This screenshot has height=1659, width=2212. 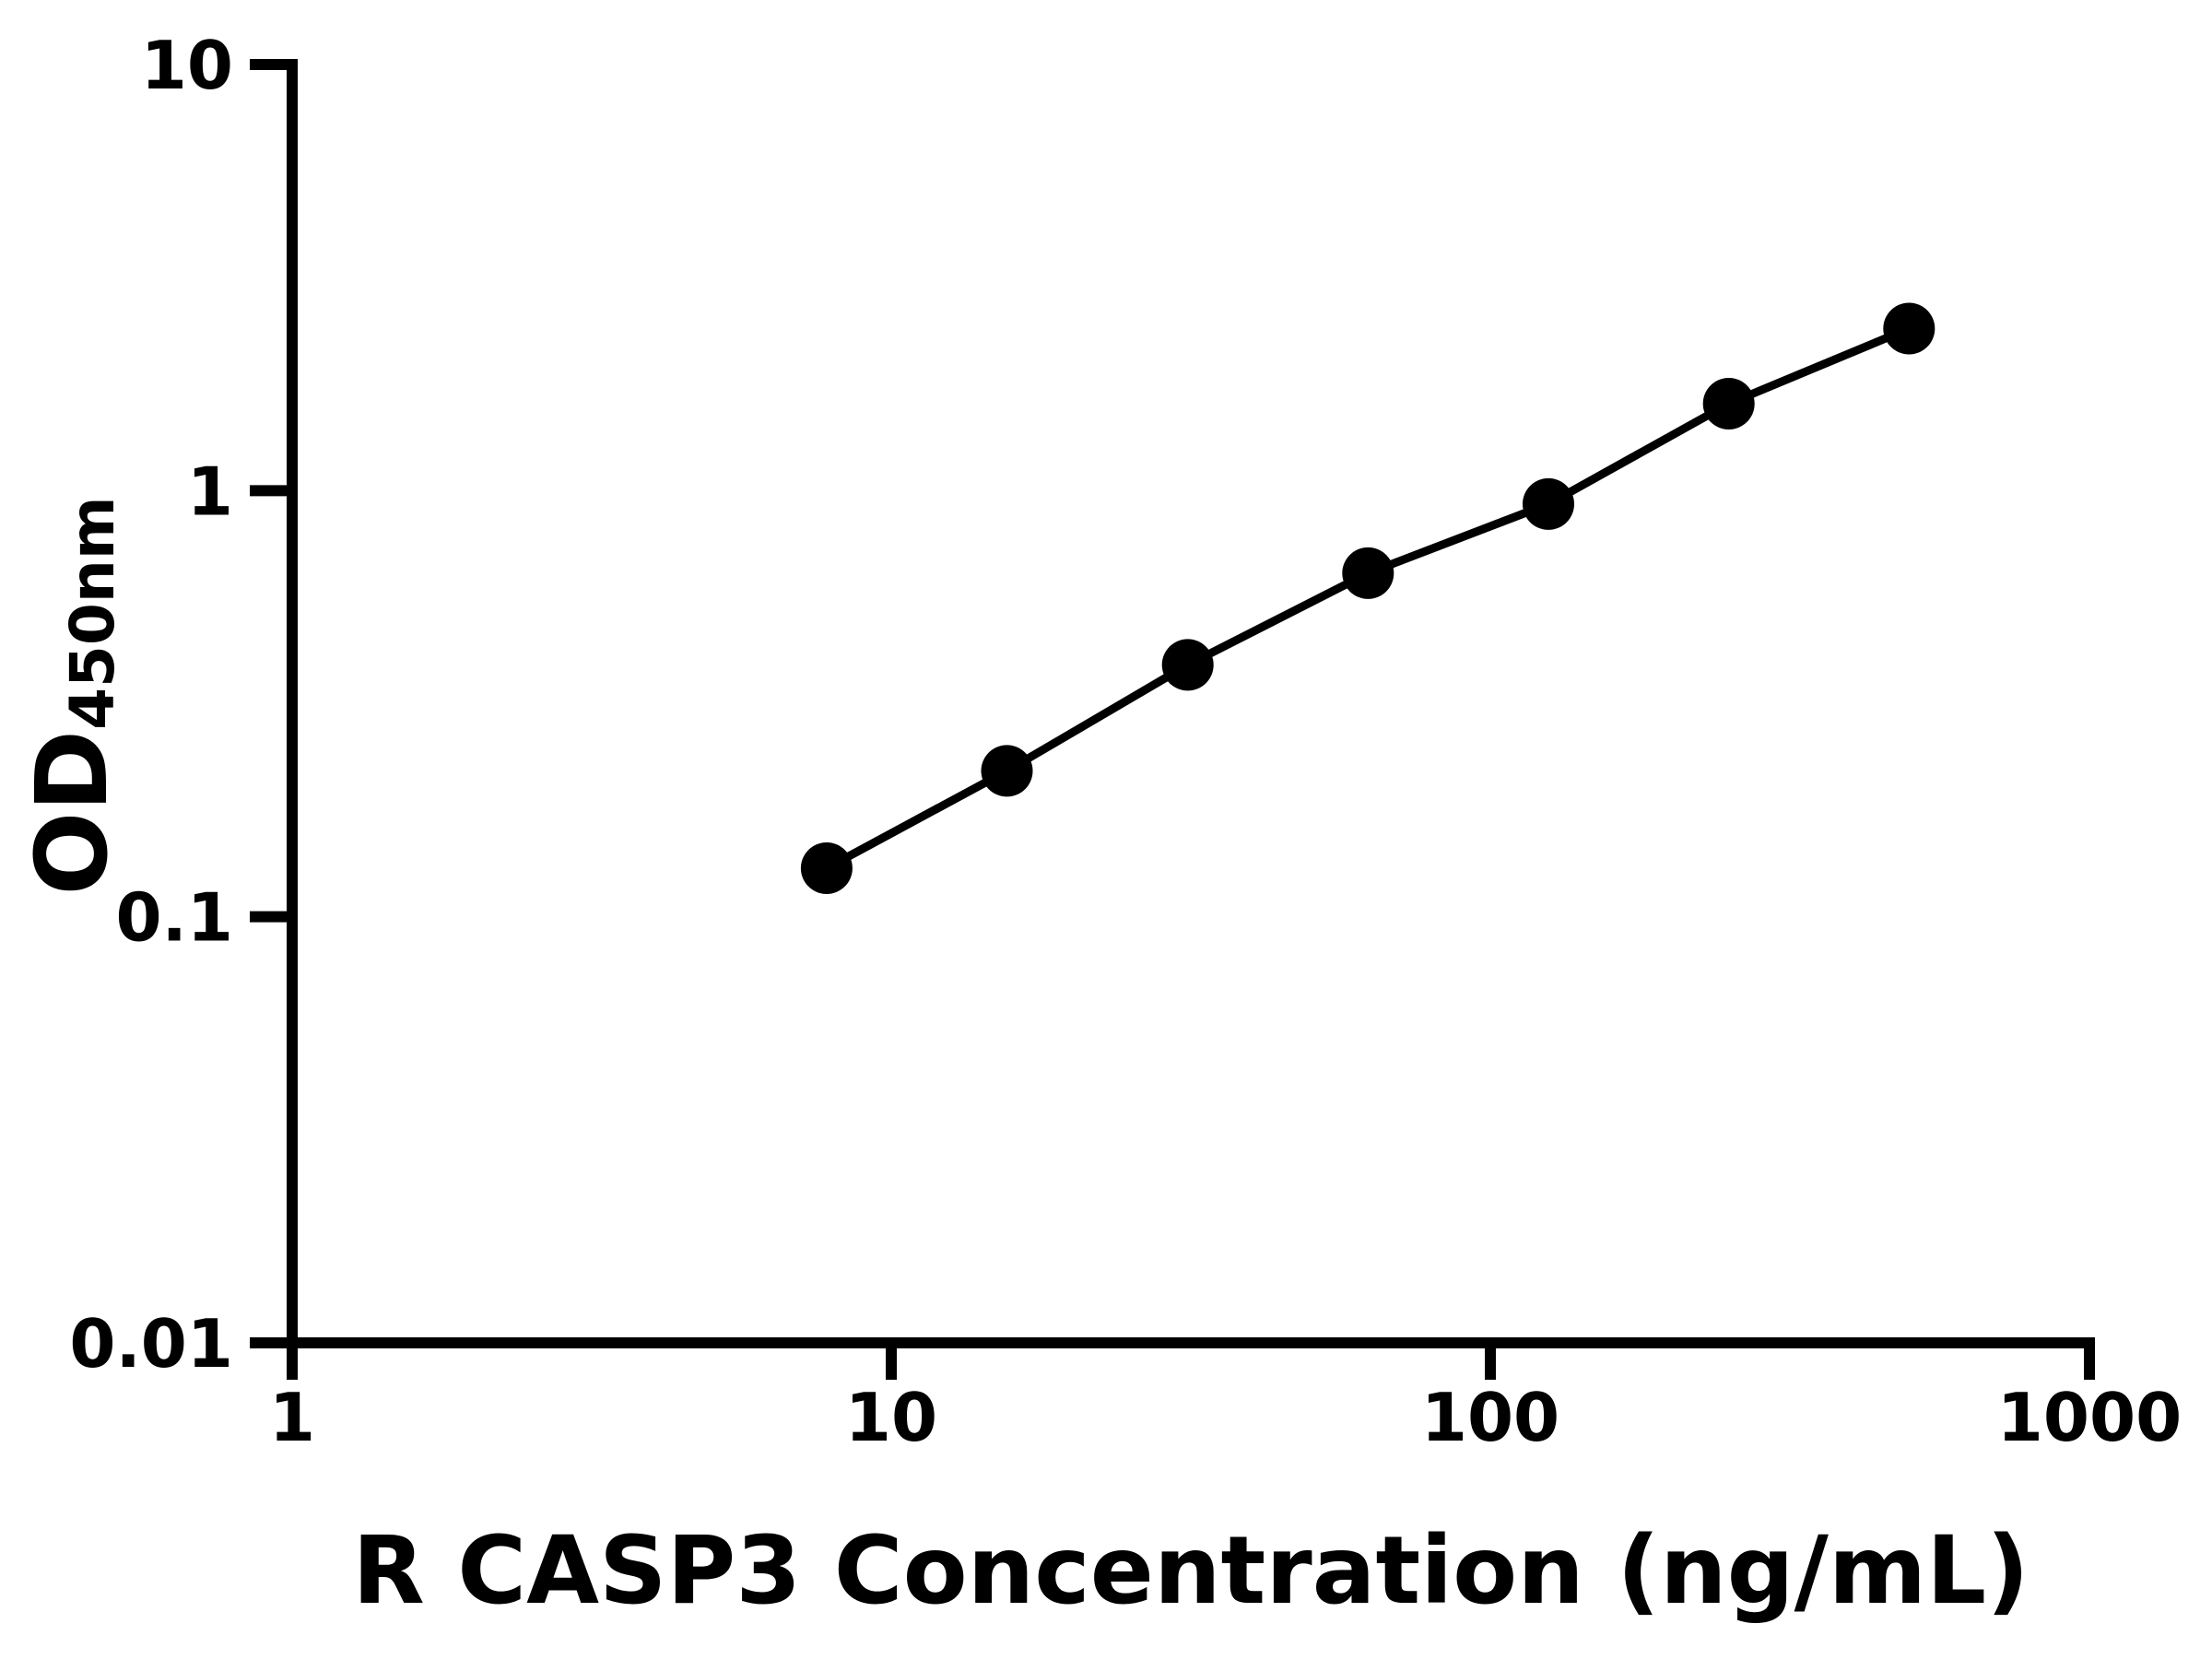 I want to click on y-axis-title: OD450nm, so click(x=73, y=695).